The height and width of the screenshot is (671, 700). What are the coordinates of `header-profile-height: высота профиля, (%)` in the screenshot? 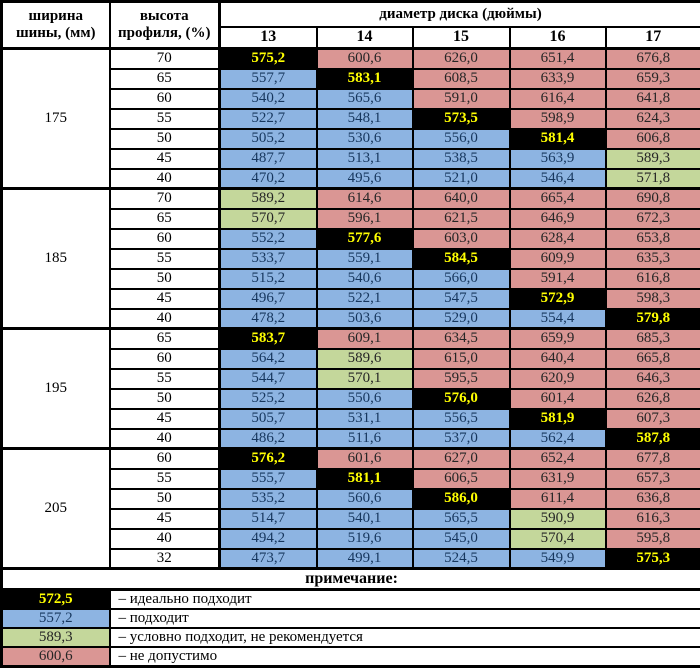 It's located at (164, 25).